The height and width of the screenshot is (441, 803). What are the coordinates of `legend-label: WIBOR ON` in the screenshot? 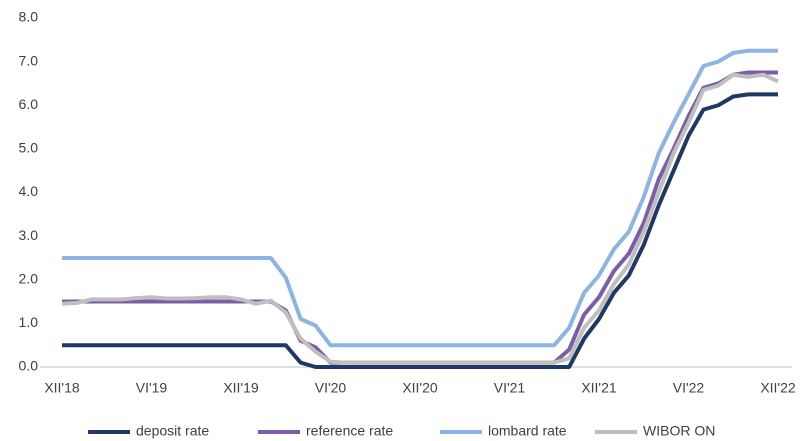 It's located at (679, 431).